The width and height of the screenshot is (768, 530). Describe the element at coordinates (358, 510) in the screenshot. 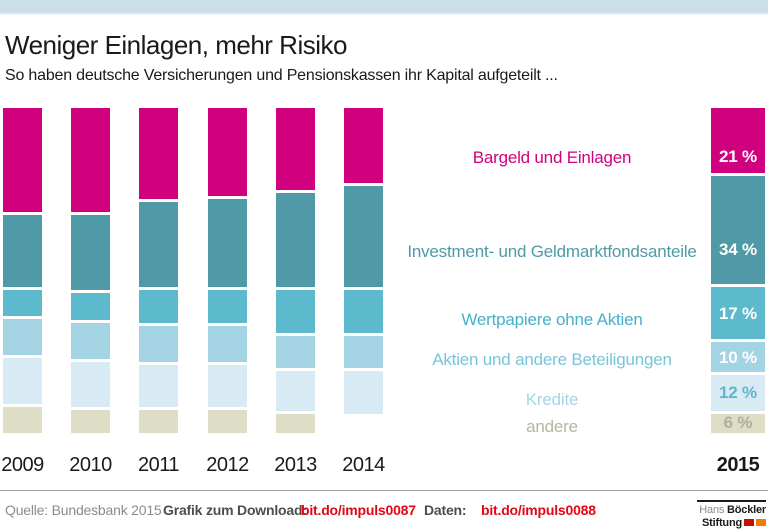

I see `download-link: bit.do/impuls0087` at that location.